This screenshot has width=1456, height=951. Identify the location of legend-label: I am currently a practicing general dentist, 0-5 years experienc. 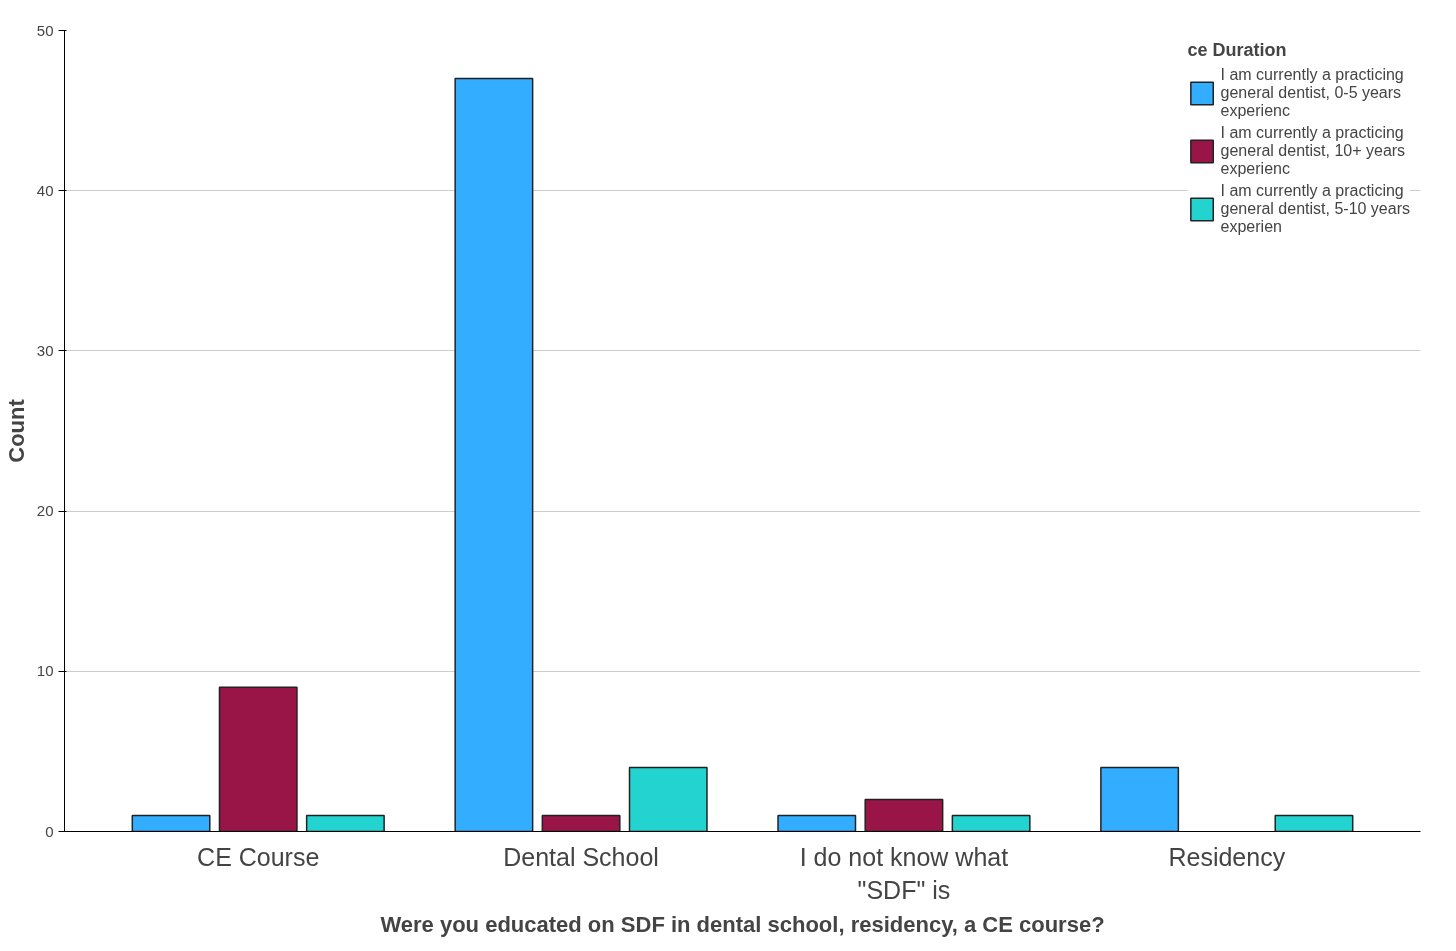
(1312, 93).